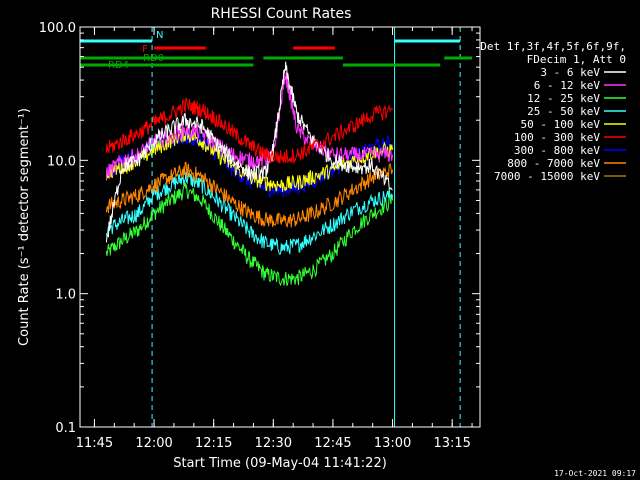  I want to click on legend-label: 100 - 300 keV, so click(557, 137).